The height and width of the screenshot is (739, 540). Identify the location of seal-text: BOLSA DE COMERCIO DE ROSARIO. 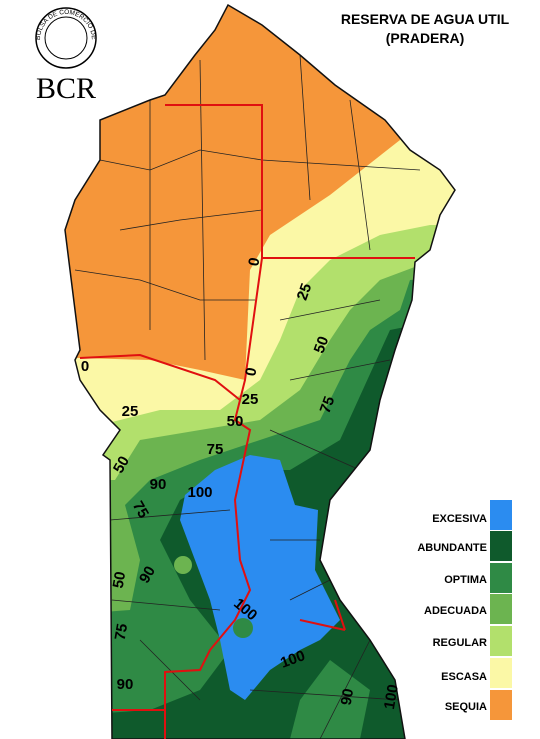
(48, 20).